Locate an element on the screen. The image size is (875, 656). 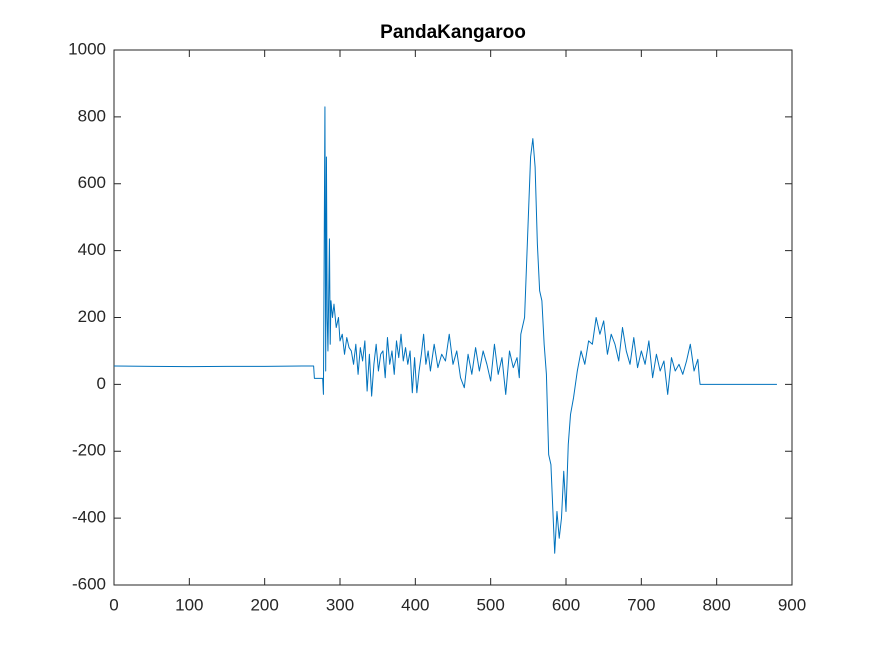
x-tick-label: 100 is located at coordinates (189, 604).